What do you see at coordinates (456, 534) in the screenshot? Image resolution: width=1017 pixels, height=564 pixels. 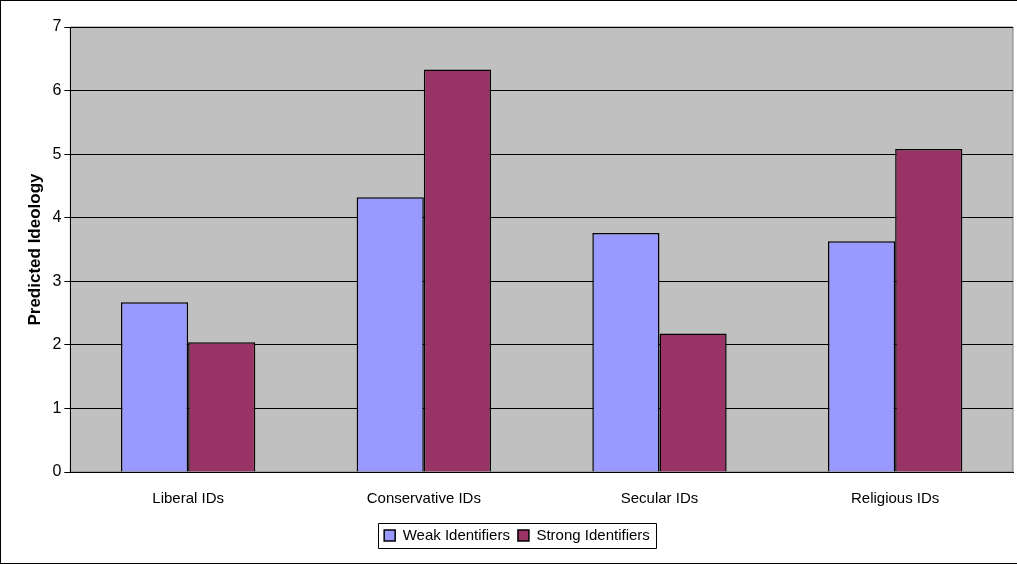 I see `legend-label: Weak Identifiers` at bounding box center [456, 534].